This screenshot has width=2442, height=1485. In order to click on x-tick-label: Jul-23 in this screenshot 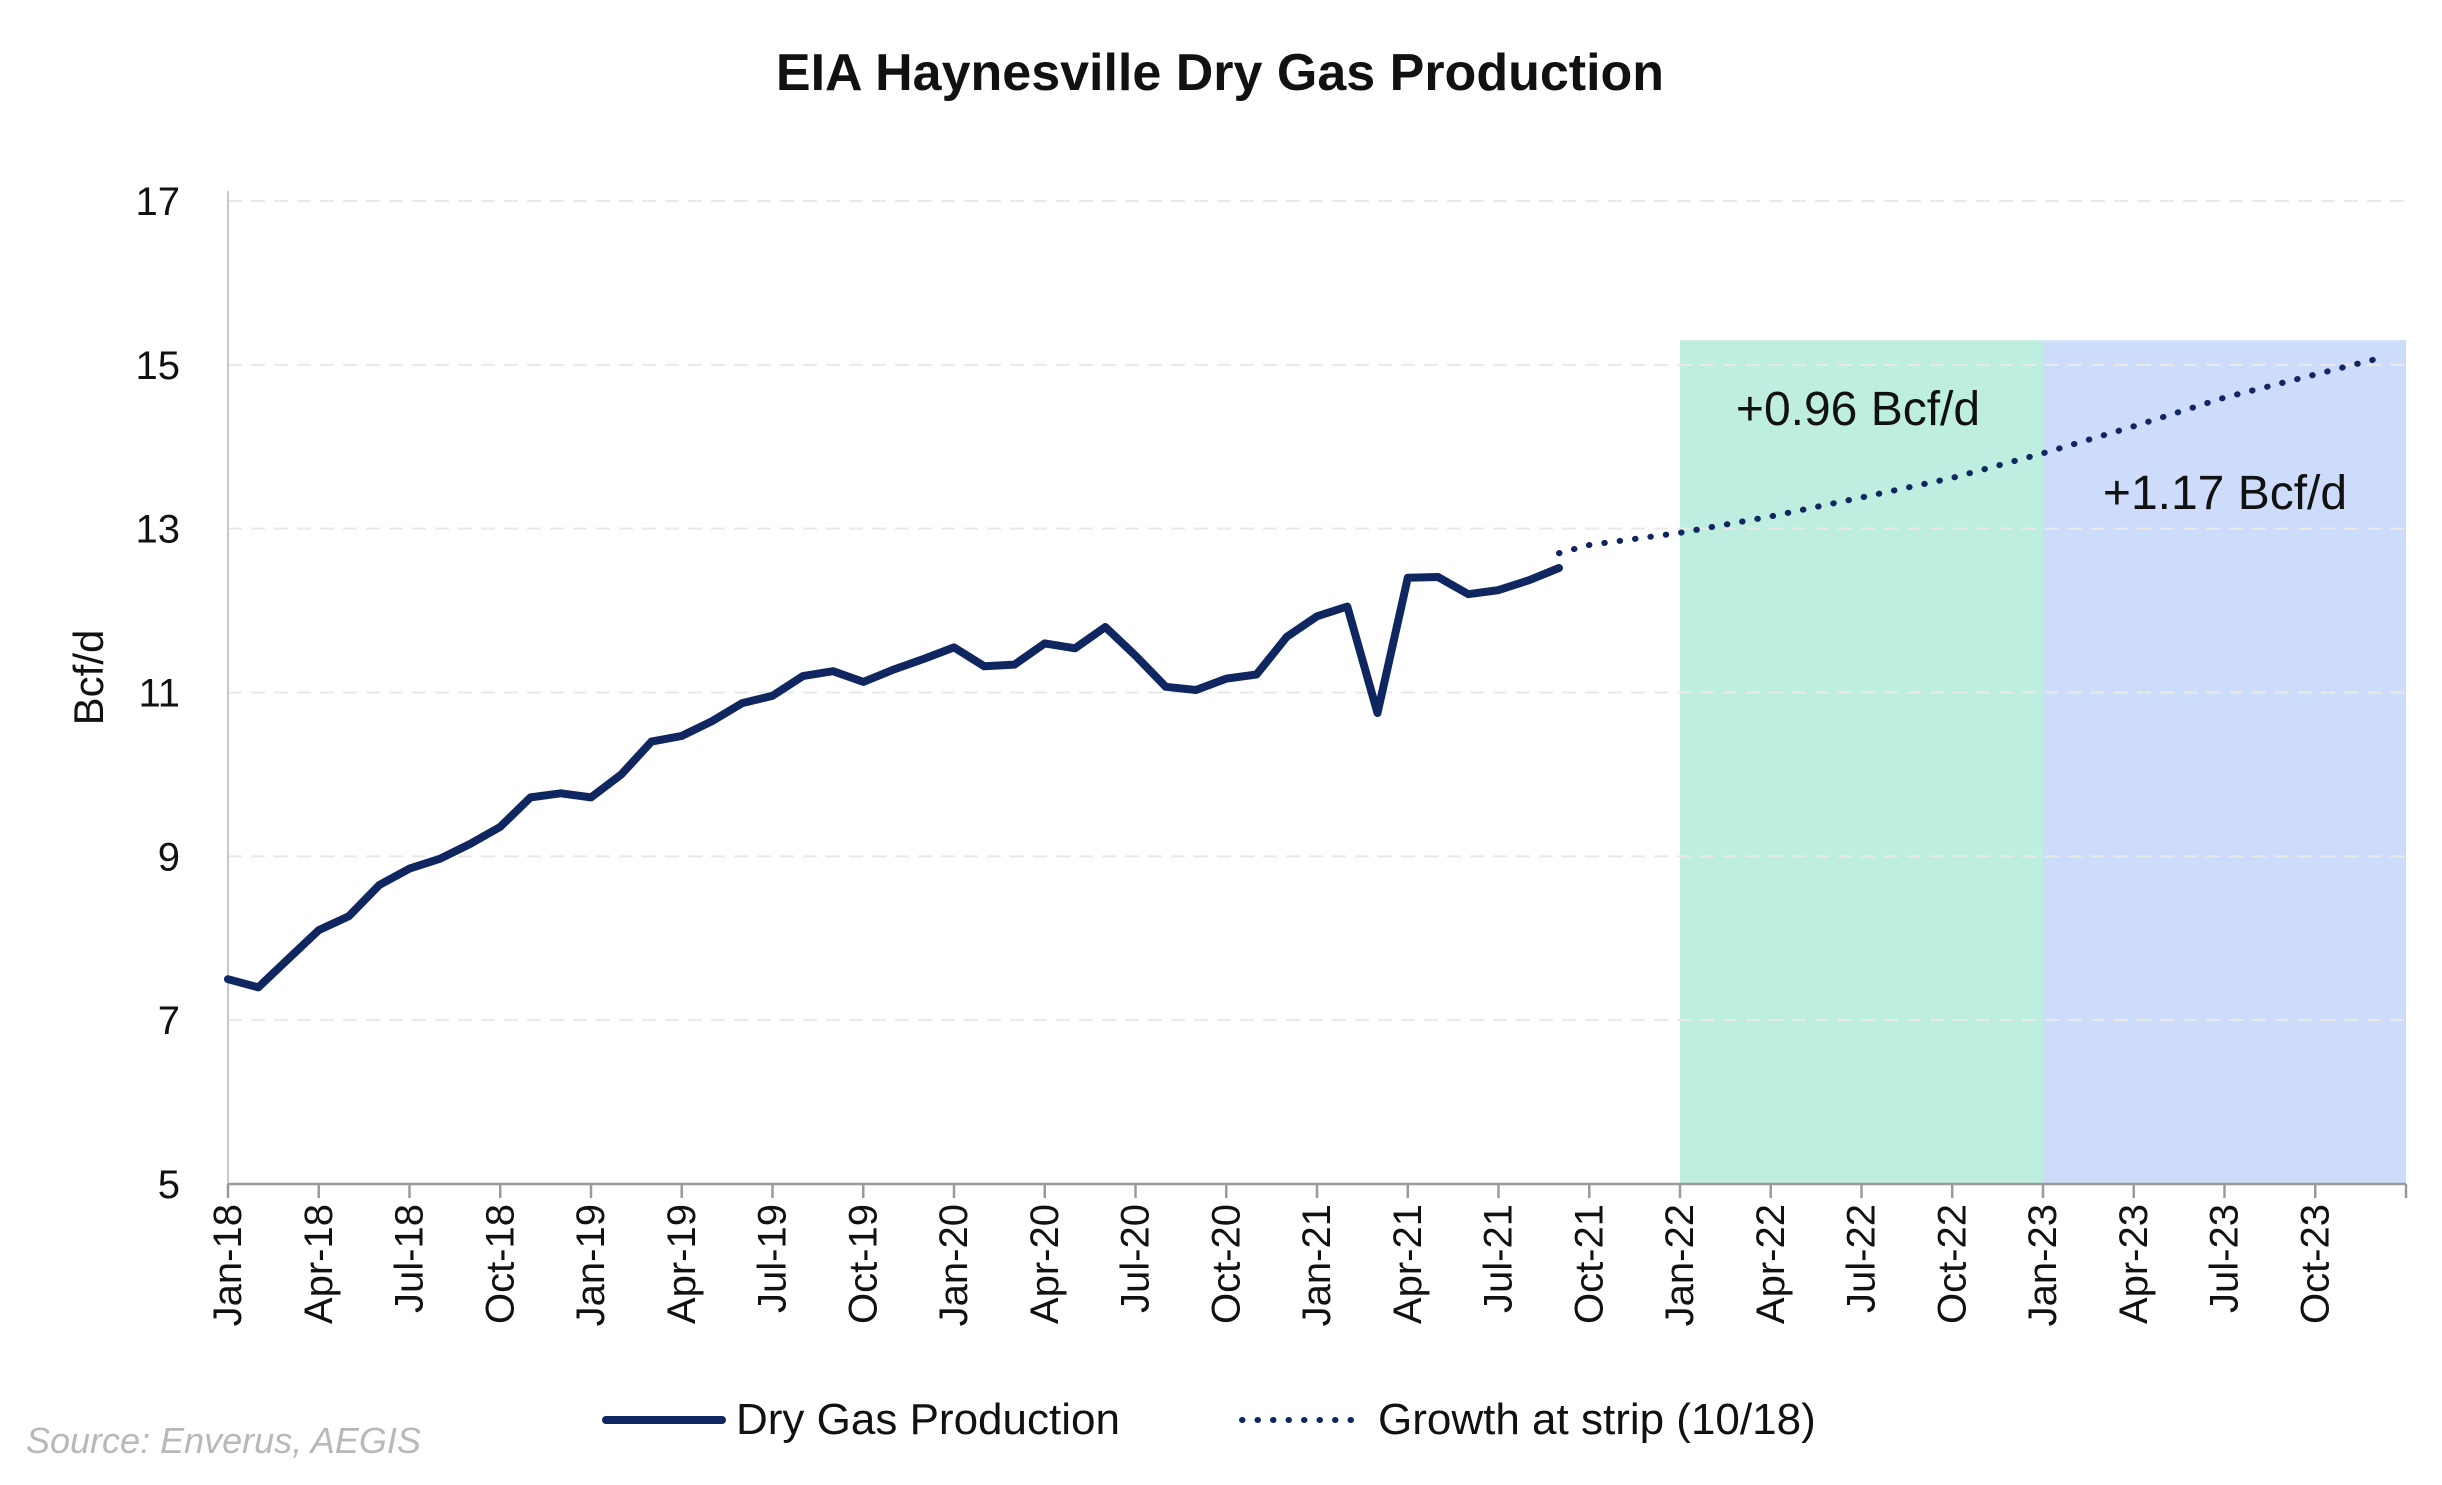, I will do `click(2225, 1258)`.